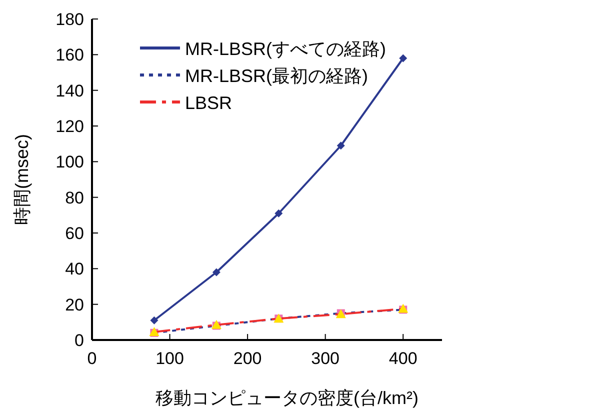 The width and height of the screenshot is (599, 411). I want to click on y-tick-label: 180, so click(70, 19).